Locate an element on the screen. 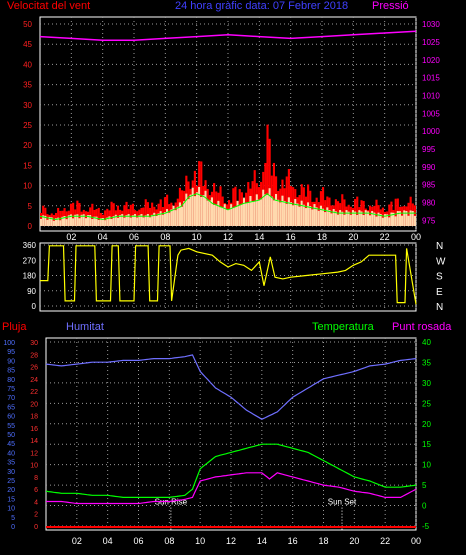 Image resolution: width=466 pixels, height=555 pixels. humidity-scale-tick: 26 is located at coordinates (34, 368).